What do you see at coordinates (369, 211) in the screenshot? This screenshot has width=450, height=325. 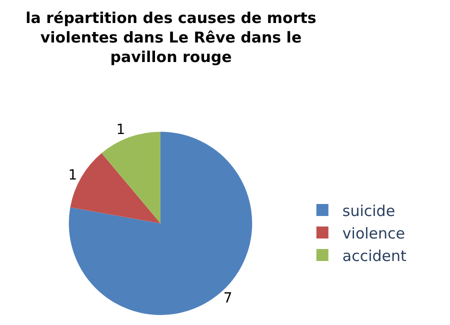 I see `legend-label: suicide` at bounding box center [369, 211].